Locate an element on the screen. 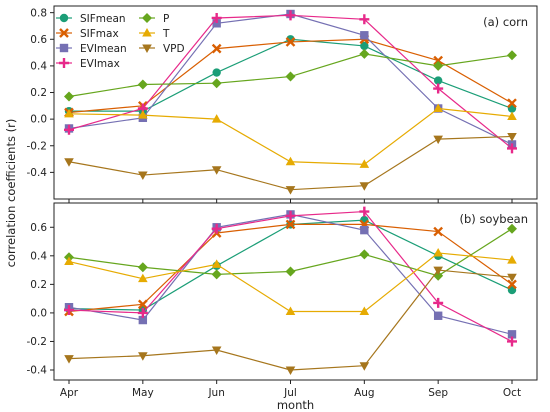  series-t is located at coordinates (290, 281).